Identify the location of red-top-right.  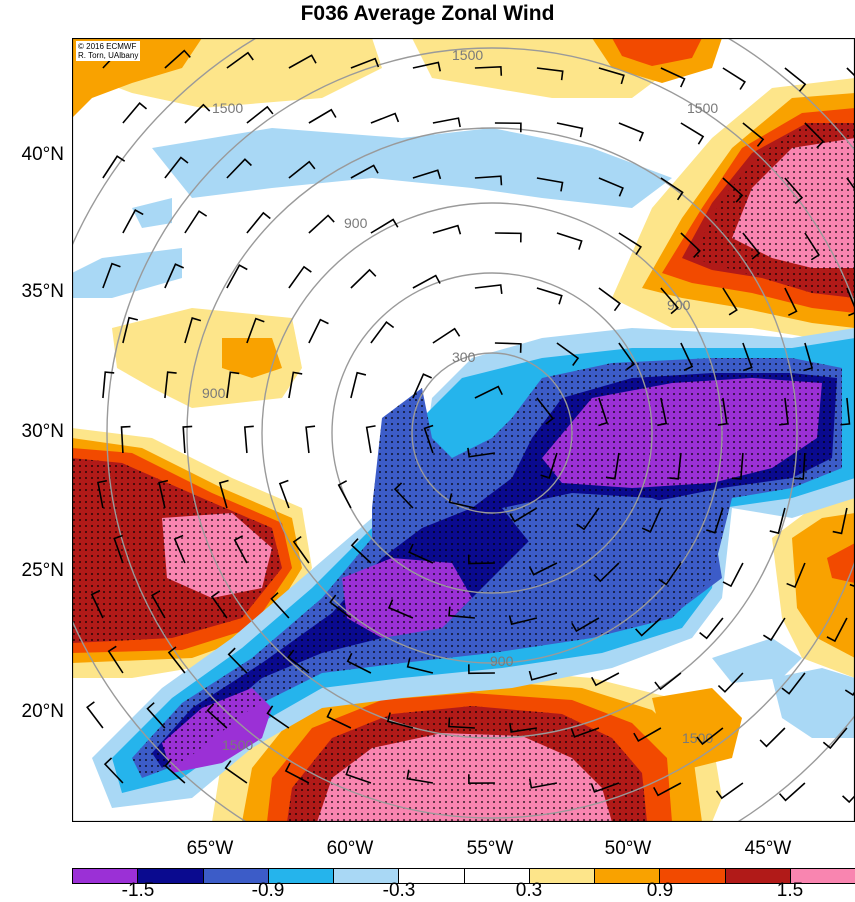
(657, 52).